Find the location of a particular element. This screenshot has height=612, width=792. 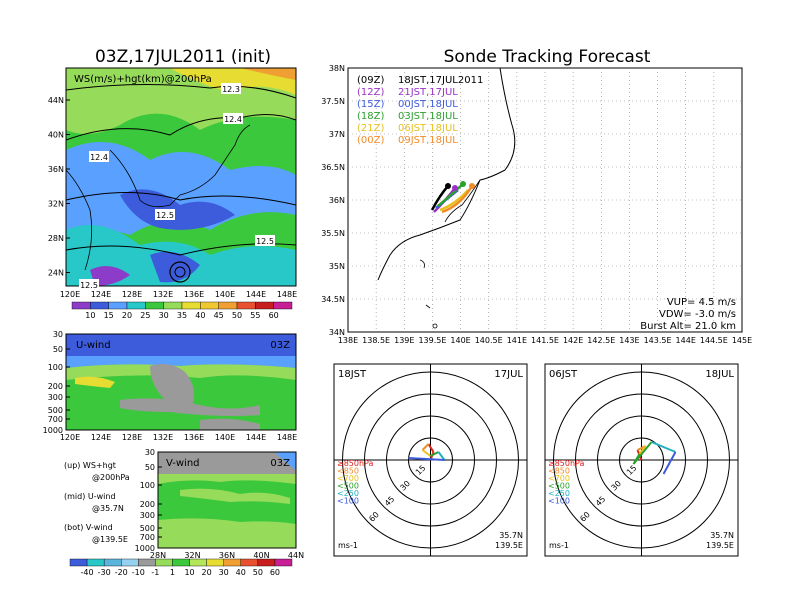

colorbar-tick-label: 40 is located at coordinates (200, 315).